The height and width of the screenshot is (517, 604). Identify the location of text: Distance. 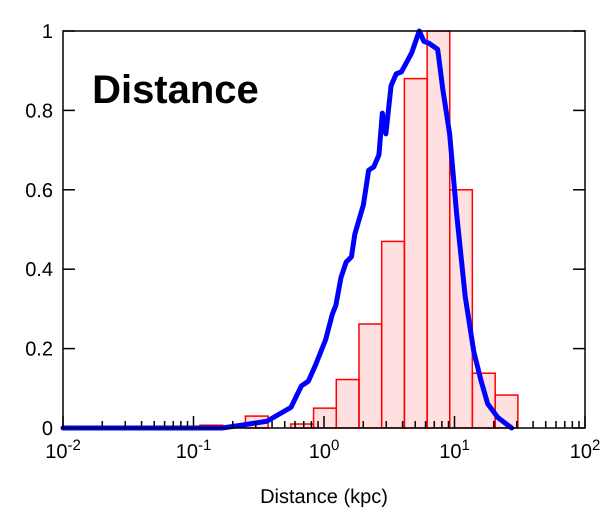
(175, 90).